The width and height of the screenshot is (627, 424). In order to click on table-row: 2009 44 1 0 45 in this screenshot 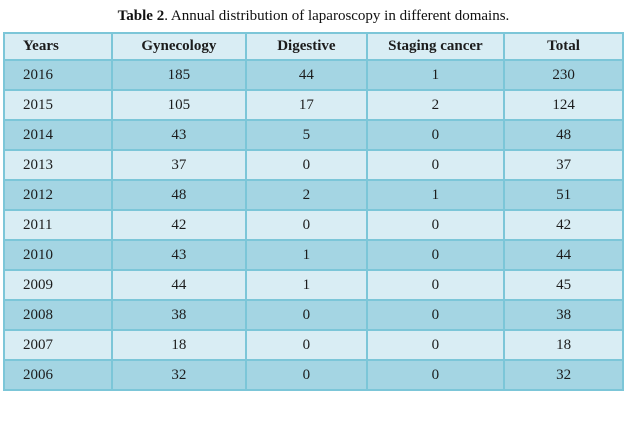, I will do `click(313, 285)`.